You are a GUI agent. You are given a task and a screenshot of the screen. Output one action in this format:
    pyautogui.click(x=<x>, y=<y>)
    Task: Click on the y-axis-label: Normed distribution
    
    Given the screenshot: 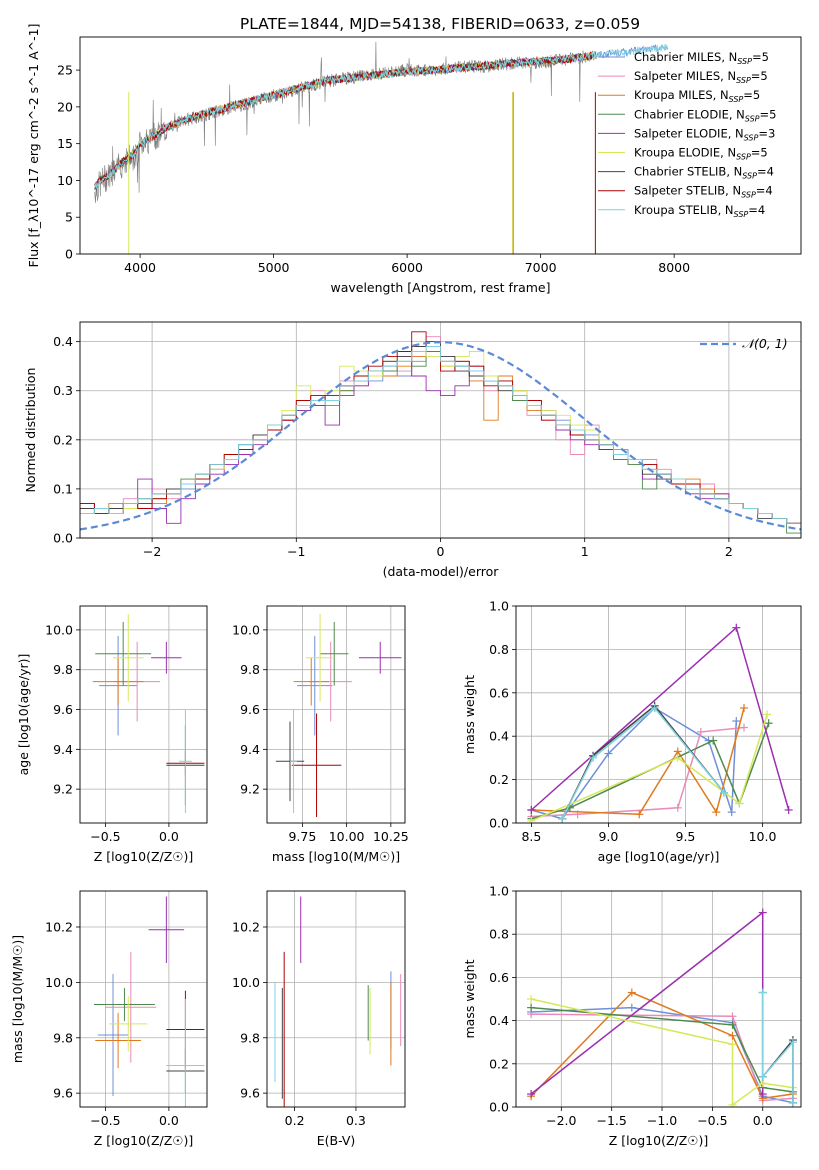 What is the action you would take?
    pyautogui.click(x=30, y=430)
    